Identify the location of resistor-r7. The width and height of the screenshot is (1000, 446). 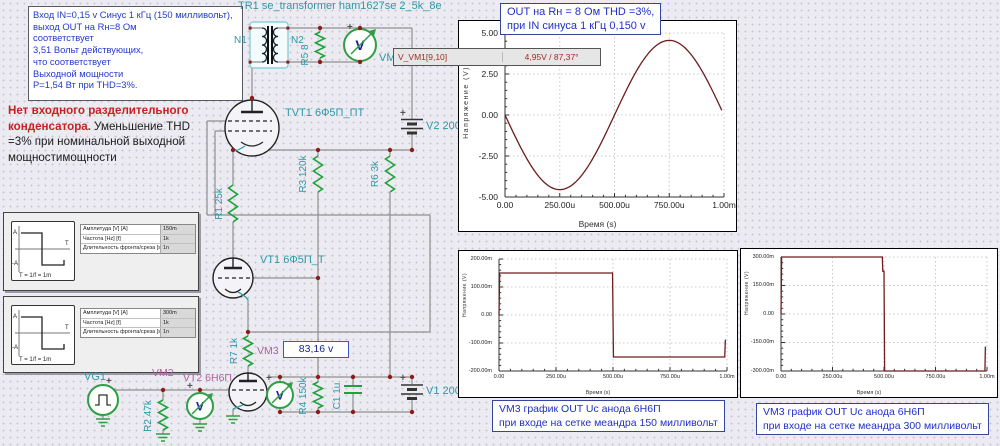
(248, 351).